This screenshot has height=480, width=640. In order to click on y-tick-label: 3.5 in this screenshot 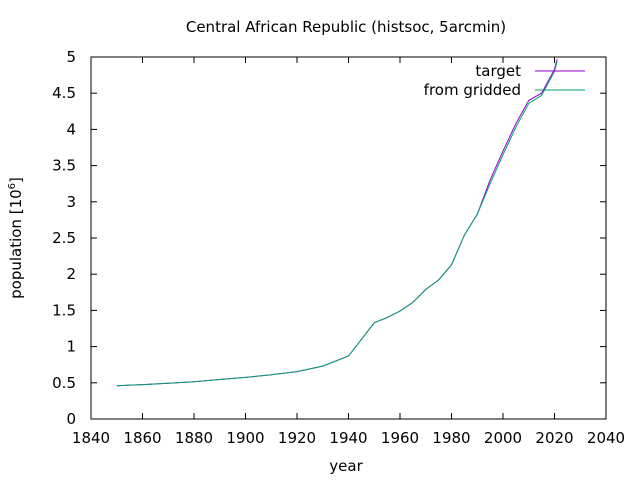, I will do `click(64, 166)`.